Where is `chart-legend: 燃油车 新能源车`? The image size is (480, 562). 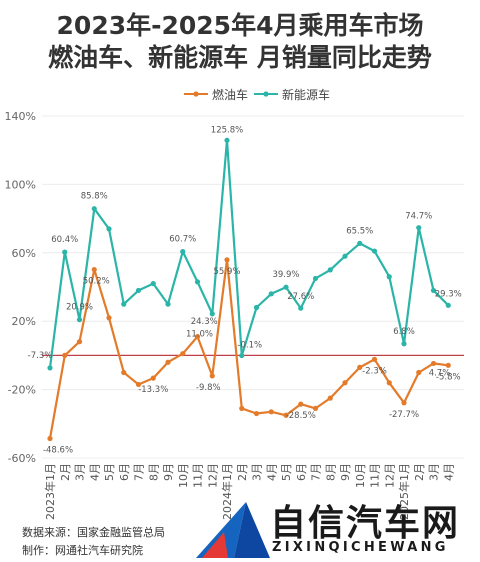
chart-legend: 燃油车 新能源车 is located at coordinates (240, 94).